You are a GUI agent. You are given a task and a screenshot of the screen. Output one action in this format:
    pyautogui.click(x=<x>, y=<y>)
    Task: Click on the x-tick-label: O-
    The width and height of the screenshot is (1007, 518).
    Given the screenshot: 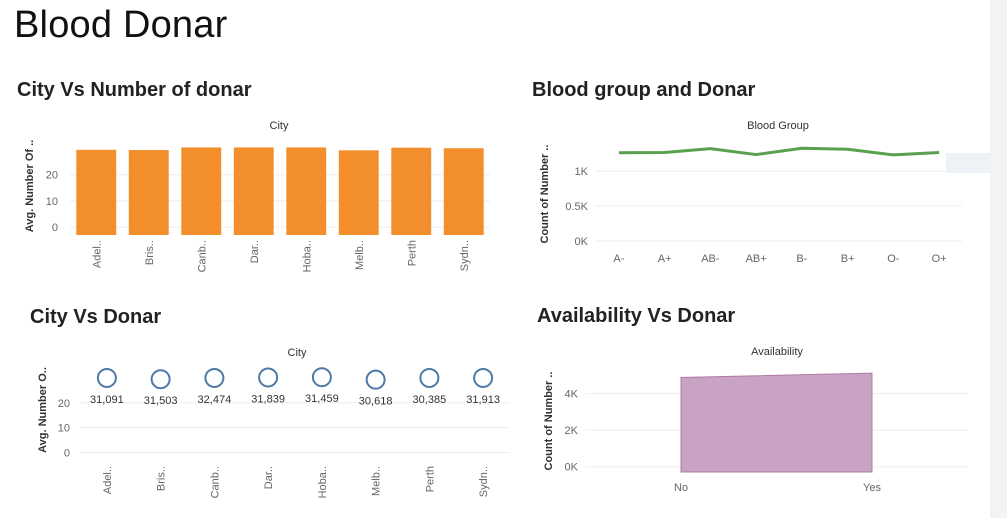 What is the action you would take?
    pyautogui.click(x=893, y=259)
    